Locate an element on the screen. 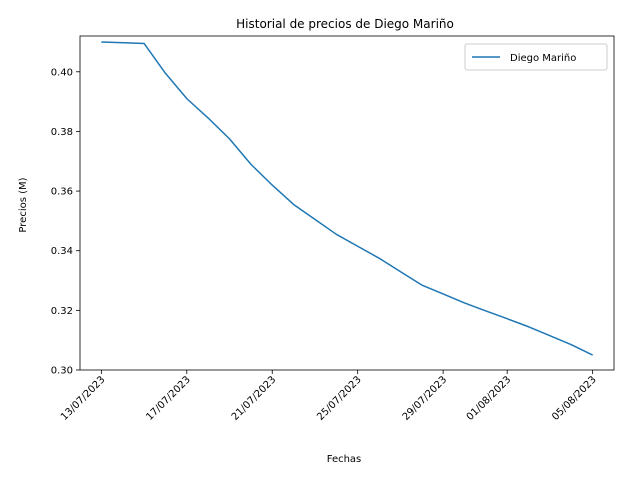  y-tick-label: 0.32 is located at coordinates (62, 311).